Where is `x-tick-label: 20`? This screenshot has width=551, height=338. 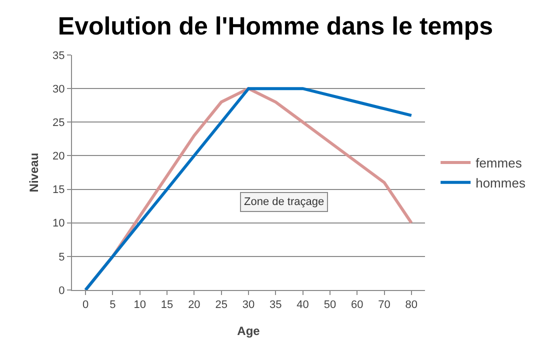
x-tick-label: 20 is located at coordinates (194, 305).